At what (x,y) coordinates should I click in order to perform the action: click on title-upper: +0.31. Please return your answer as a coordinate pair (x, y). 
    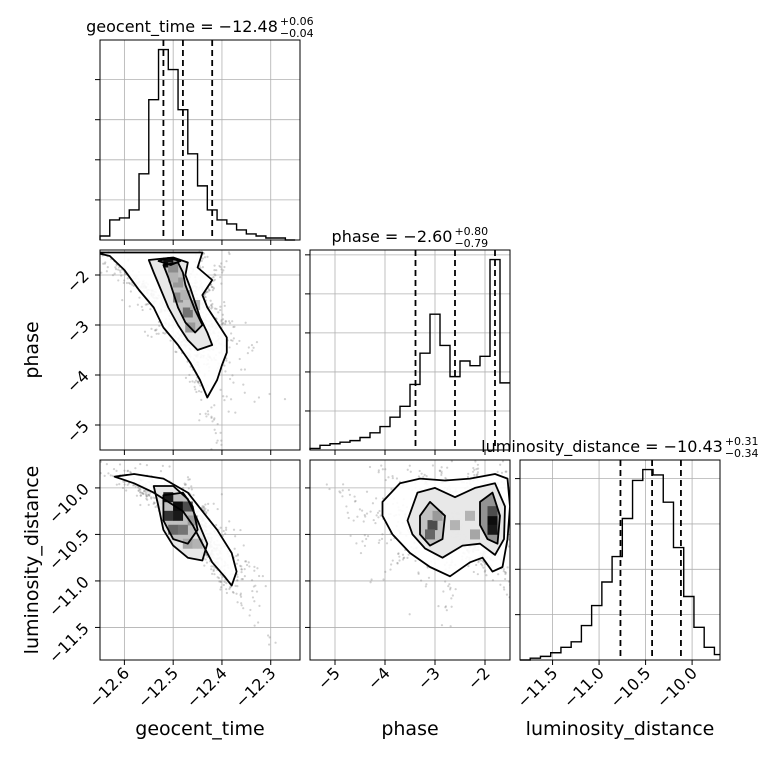
    Looking at the image, I should click on (742, 441).